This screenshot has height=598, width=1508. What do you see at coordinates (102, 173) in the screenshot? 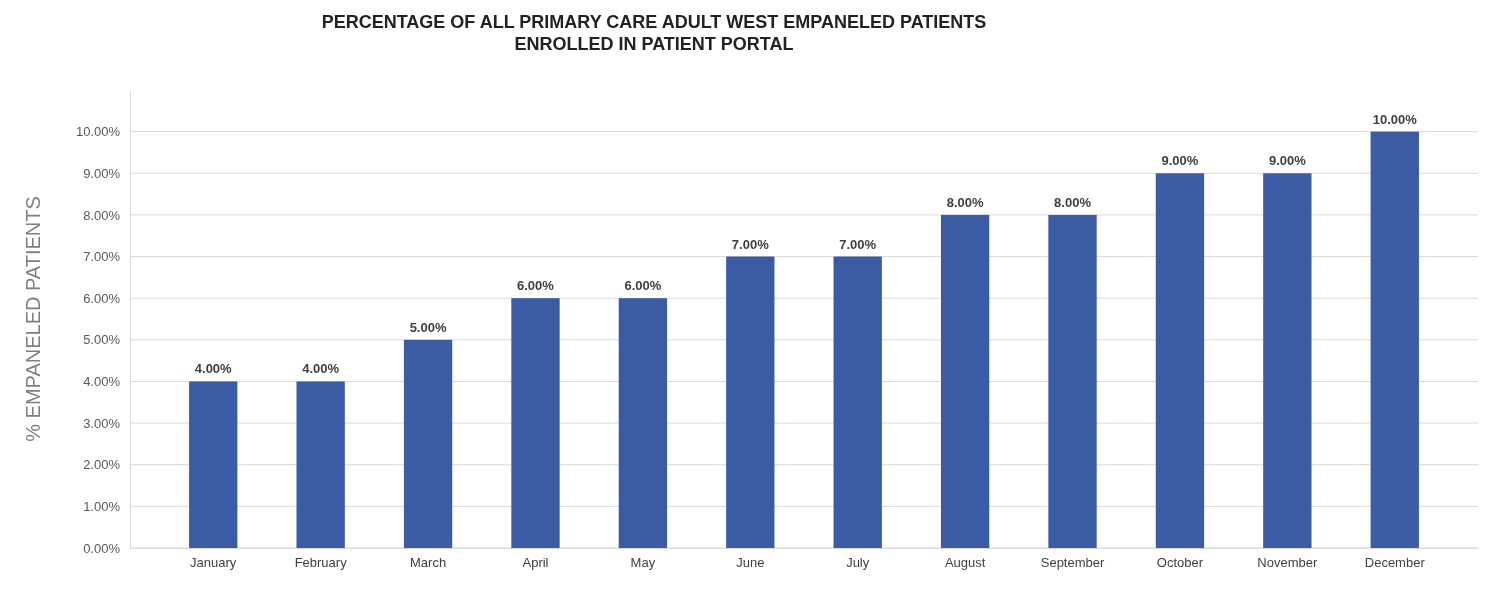
I see `y-tick-label: 9.00%` at bounding box center [102, 173].